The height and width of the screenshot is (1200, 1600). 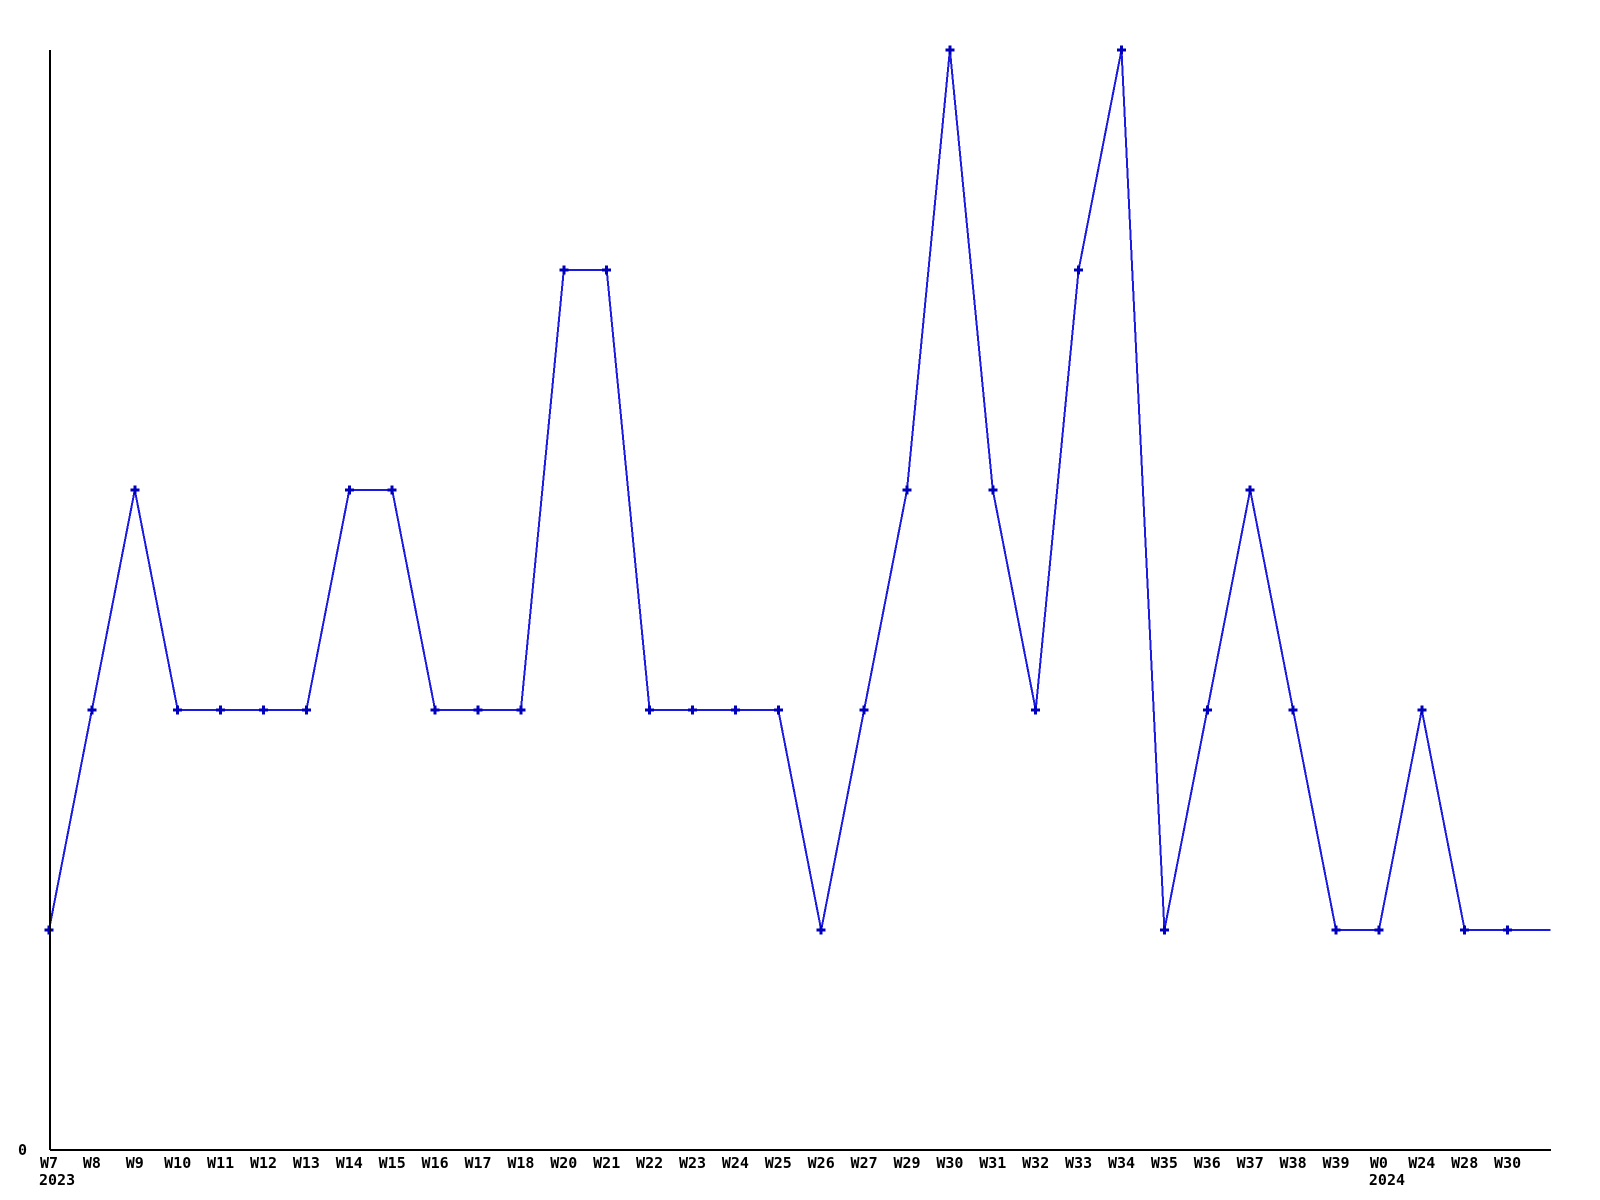 I want to click on x-tick-label: W10, so click(x=177, y=1163).